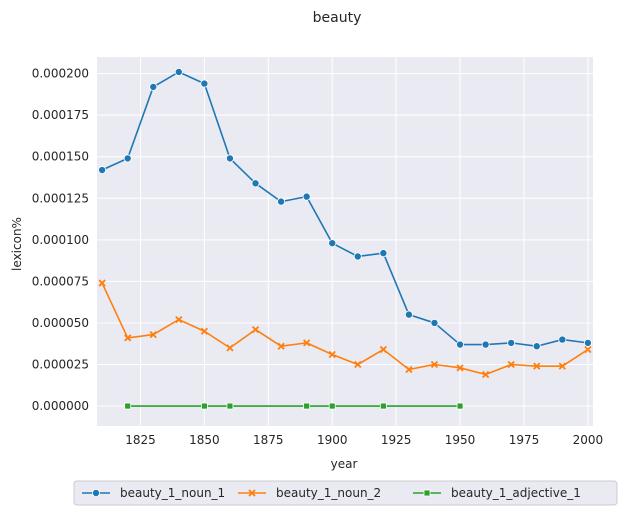 The image size is (626, 515). I want to click on chart-title: beauty, so click(337, 18).